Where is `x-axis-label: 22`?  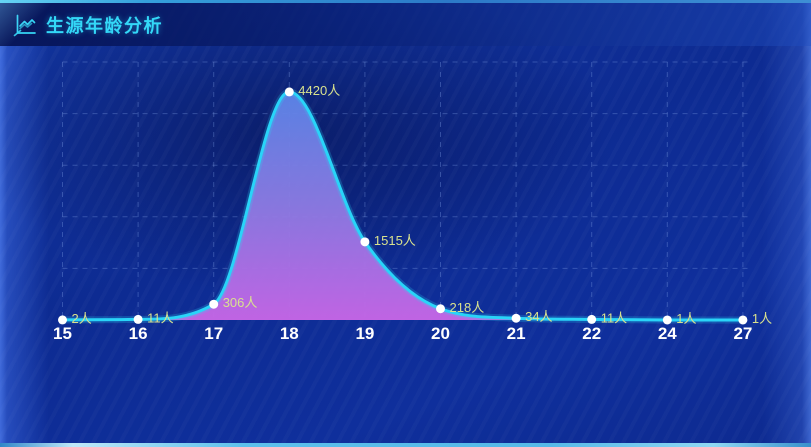
x-axis-label: 22 is located at coordinates (591, 333).